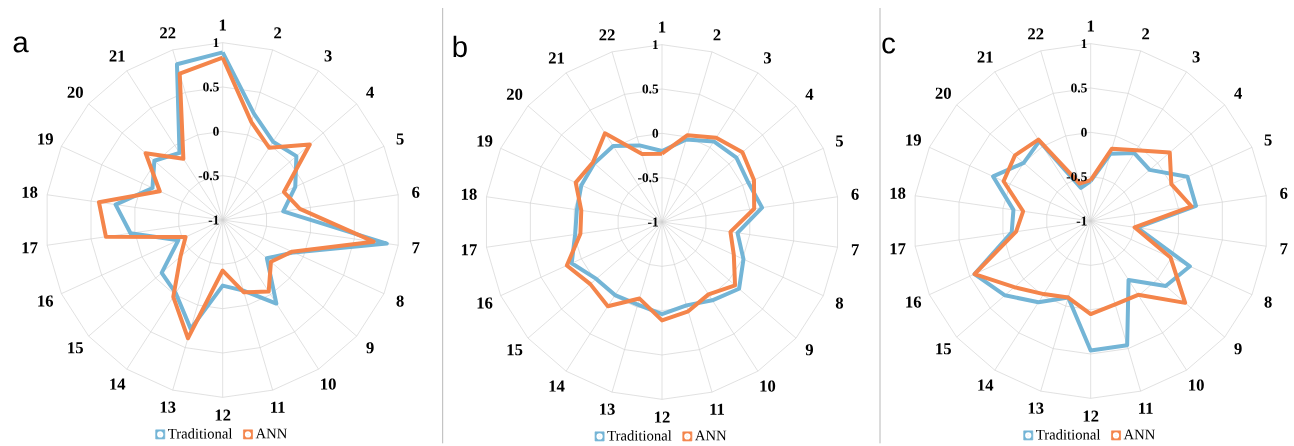 The image size is (1294, 446). What do you see at coordinates (21, 44) in the screenshot?
I see `chart-title: a` at bounding box center [21, 44].